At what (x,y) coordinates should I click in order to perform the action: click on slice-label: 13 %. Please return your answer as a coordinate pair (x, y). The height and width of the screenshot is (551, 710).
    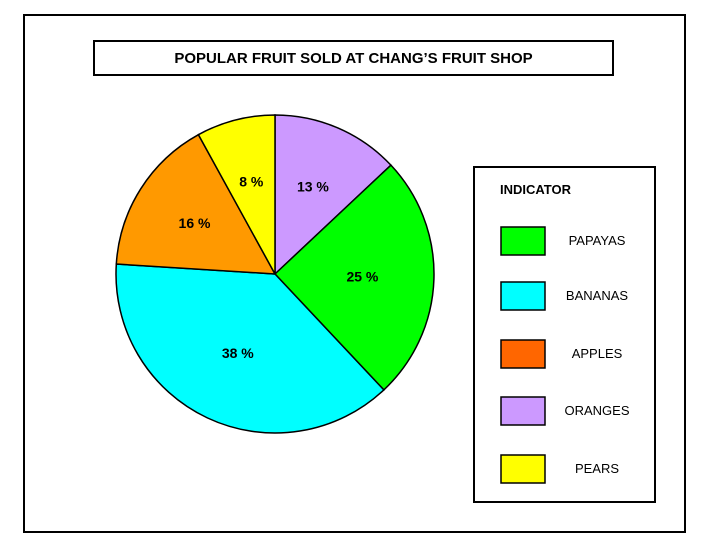
    Looking at the image, I should click on (313, 186).